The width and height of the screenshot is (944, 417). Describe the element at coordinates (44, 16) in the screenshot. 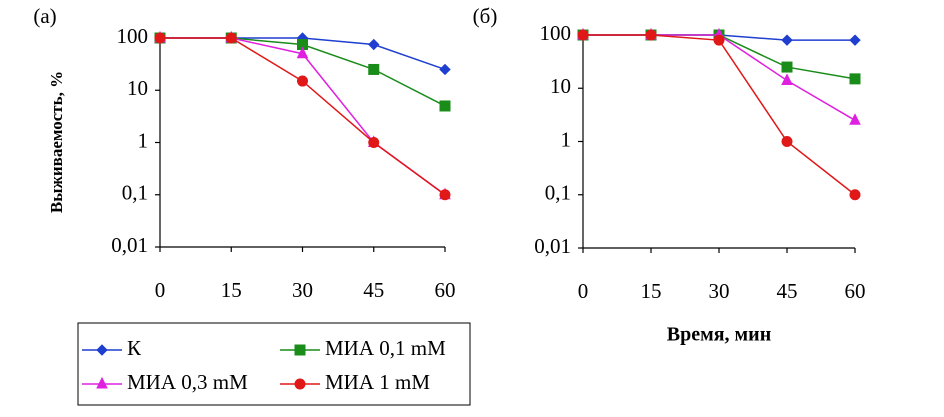

I see `panel-label: (a)` at that location.